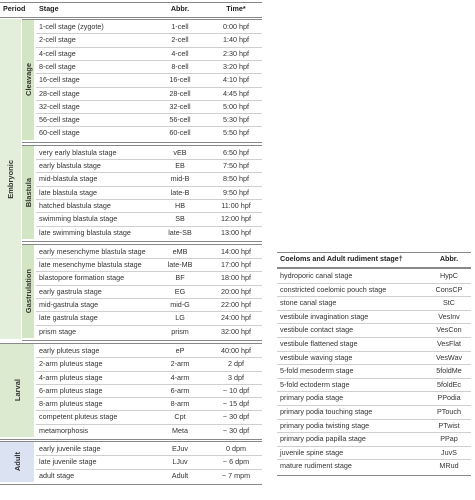 Image resolution: width=475 pixels, height=500 pixels. I want to click on stage-cell: swimming blastula stage, so click(78, 219).